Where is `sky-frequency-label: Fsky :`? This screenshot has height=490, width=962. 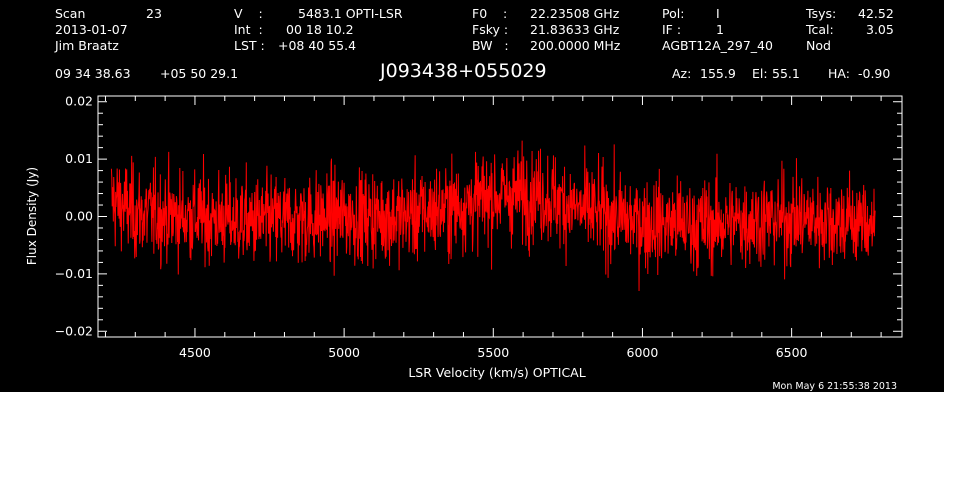
sky-frequency-label: Fsky : is located at coordinates (490, 29).